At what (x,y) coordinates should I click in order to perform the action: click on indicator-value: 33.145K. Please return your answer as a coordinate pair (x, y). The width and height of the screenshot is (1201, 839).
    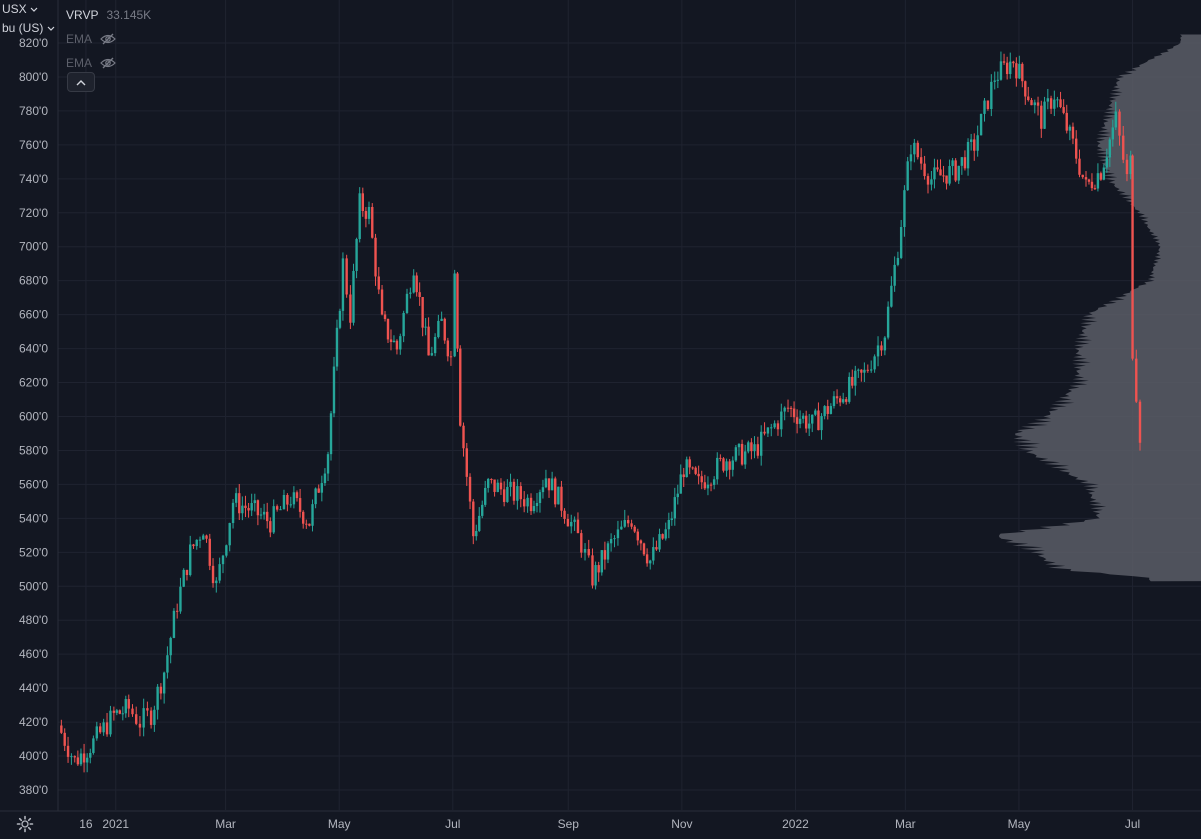
    Looking at the image, I should click on (129, 15).